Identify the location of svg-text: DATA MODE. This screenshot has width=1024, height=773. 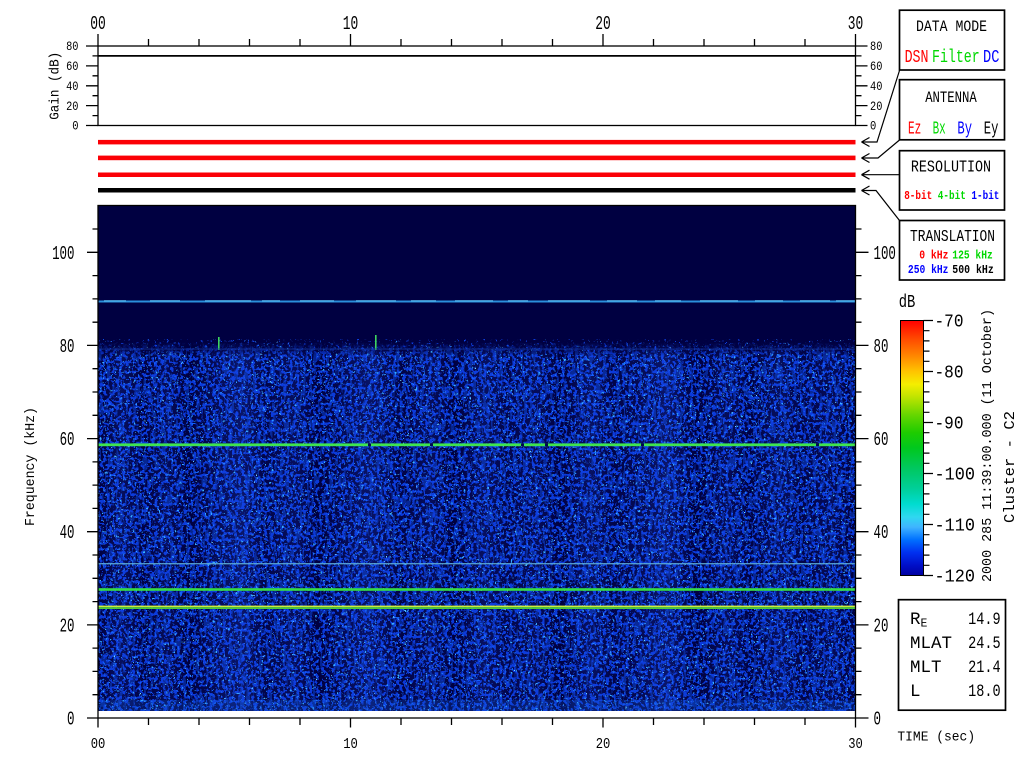
(951, 27).